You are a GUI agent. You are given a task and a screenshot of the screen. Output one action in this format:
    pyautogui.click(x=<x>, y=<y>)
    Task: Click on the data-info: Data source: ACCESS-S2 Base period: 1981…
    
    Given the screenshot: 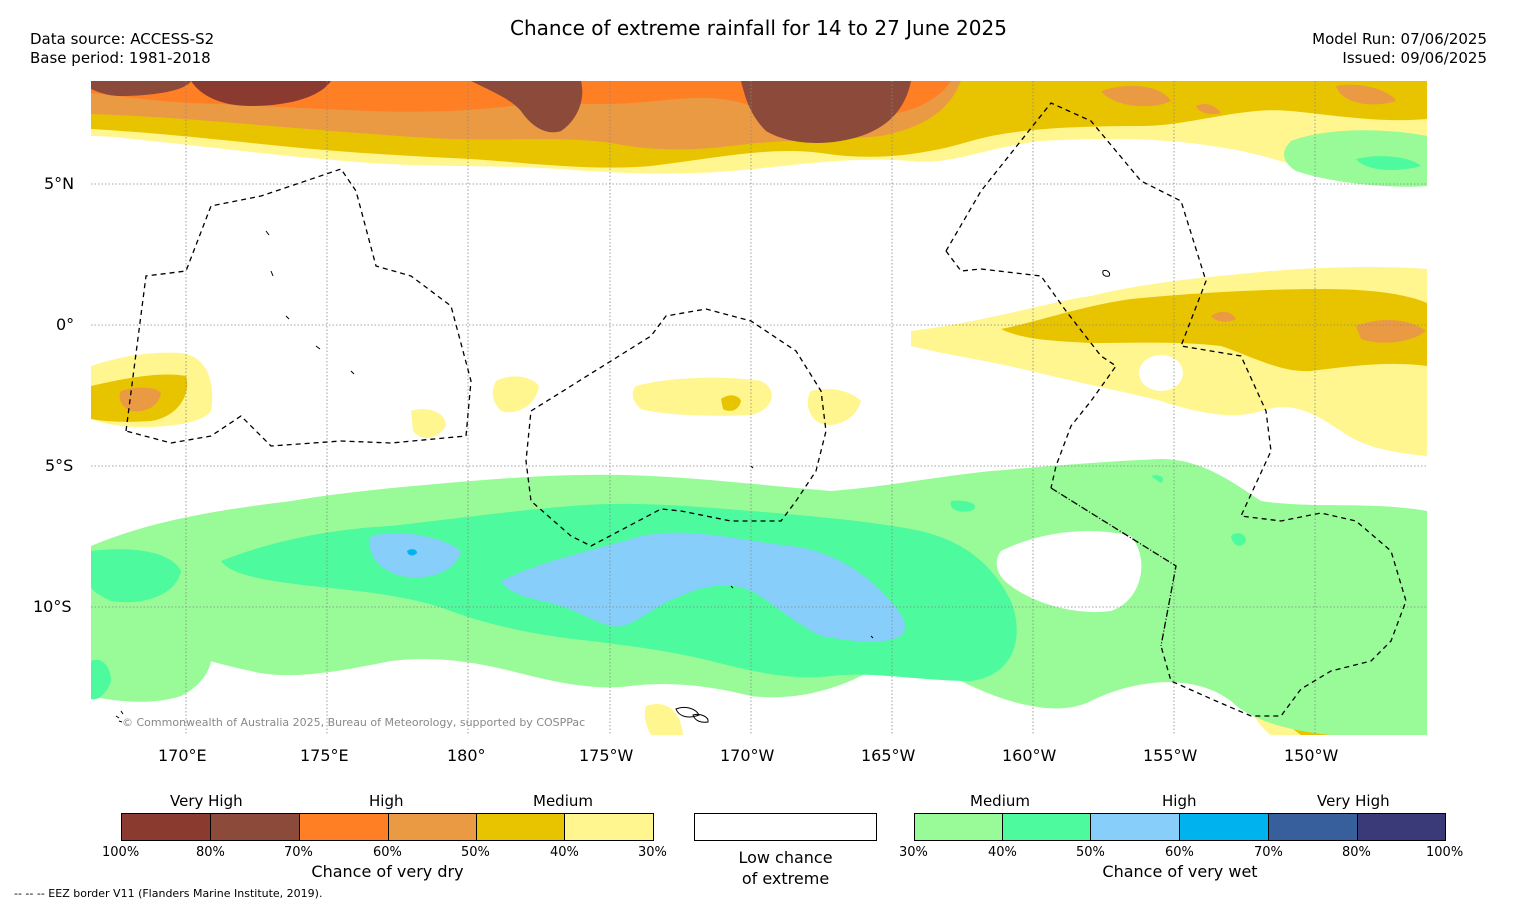 What is the action you would take?
    pyautogui.click(x=122, y=49)
    